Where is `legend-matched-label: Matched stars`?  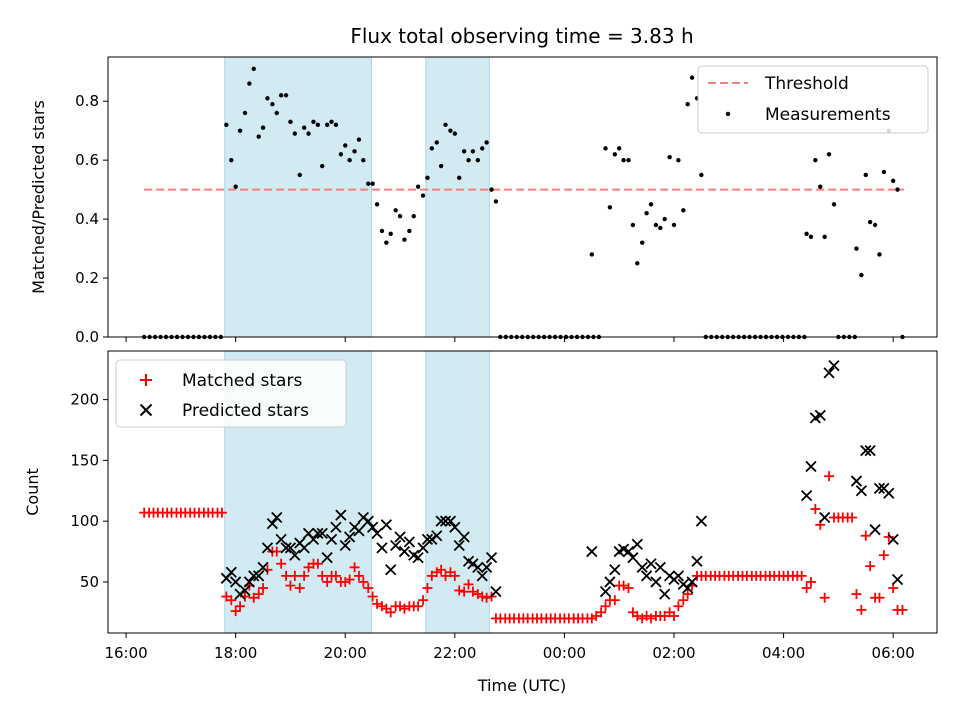 legend-matched-label: Matched stars is located at coordinates (242, 381).